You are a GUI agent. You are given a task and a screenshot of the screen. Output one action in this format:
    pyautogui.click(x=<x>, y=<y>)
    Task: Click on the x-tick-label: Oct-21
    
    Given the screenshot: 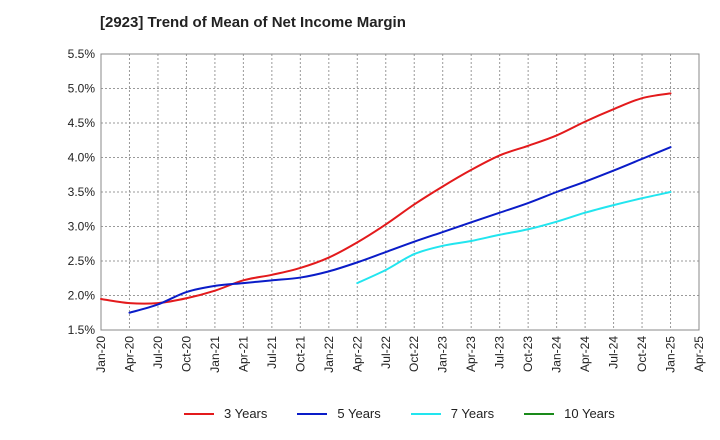 What is the action you would take?
    pyautogui.click(x=300, y=354)
    